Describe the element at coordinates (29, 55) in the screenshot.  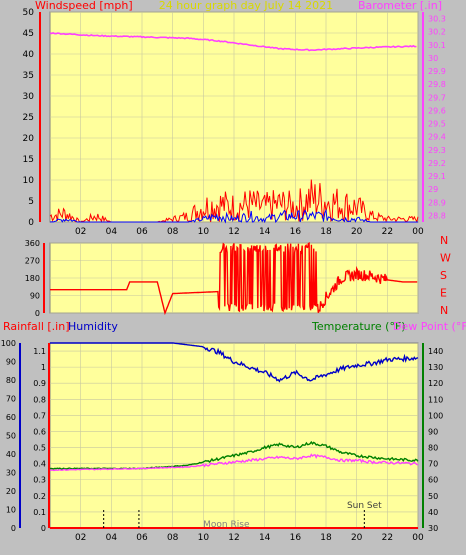
I see `wind-y-tick-label: 40` at that location.